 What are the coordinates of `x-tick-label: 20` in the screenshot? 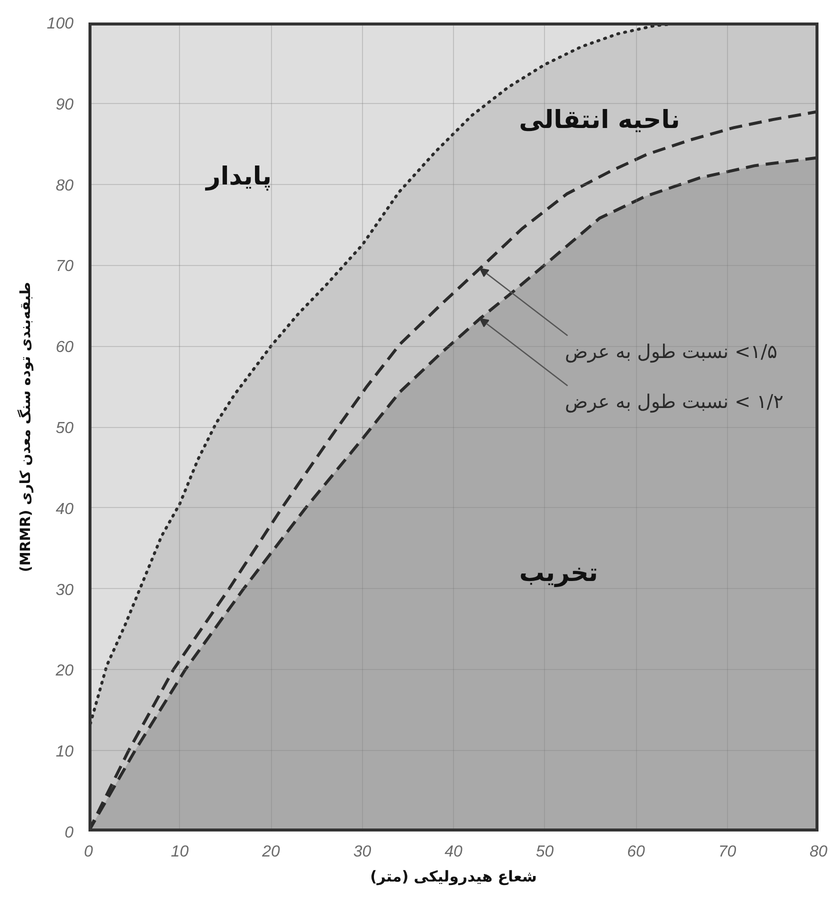 It's located at (270, 852).